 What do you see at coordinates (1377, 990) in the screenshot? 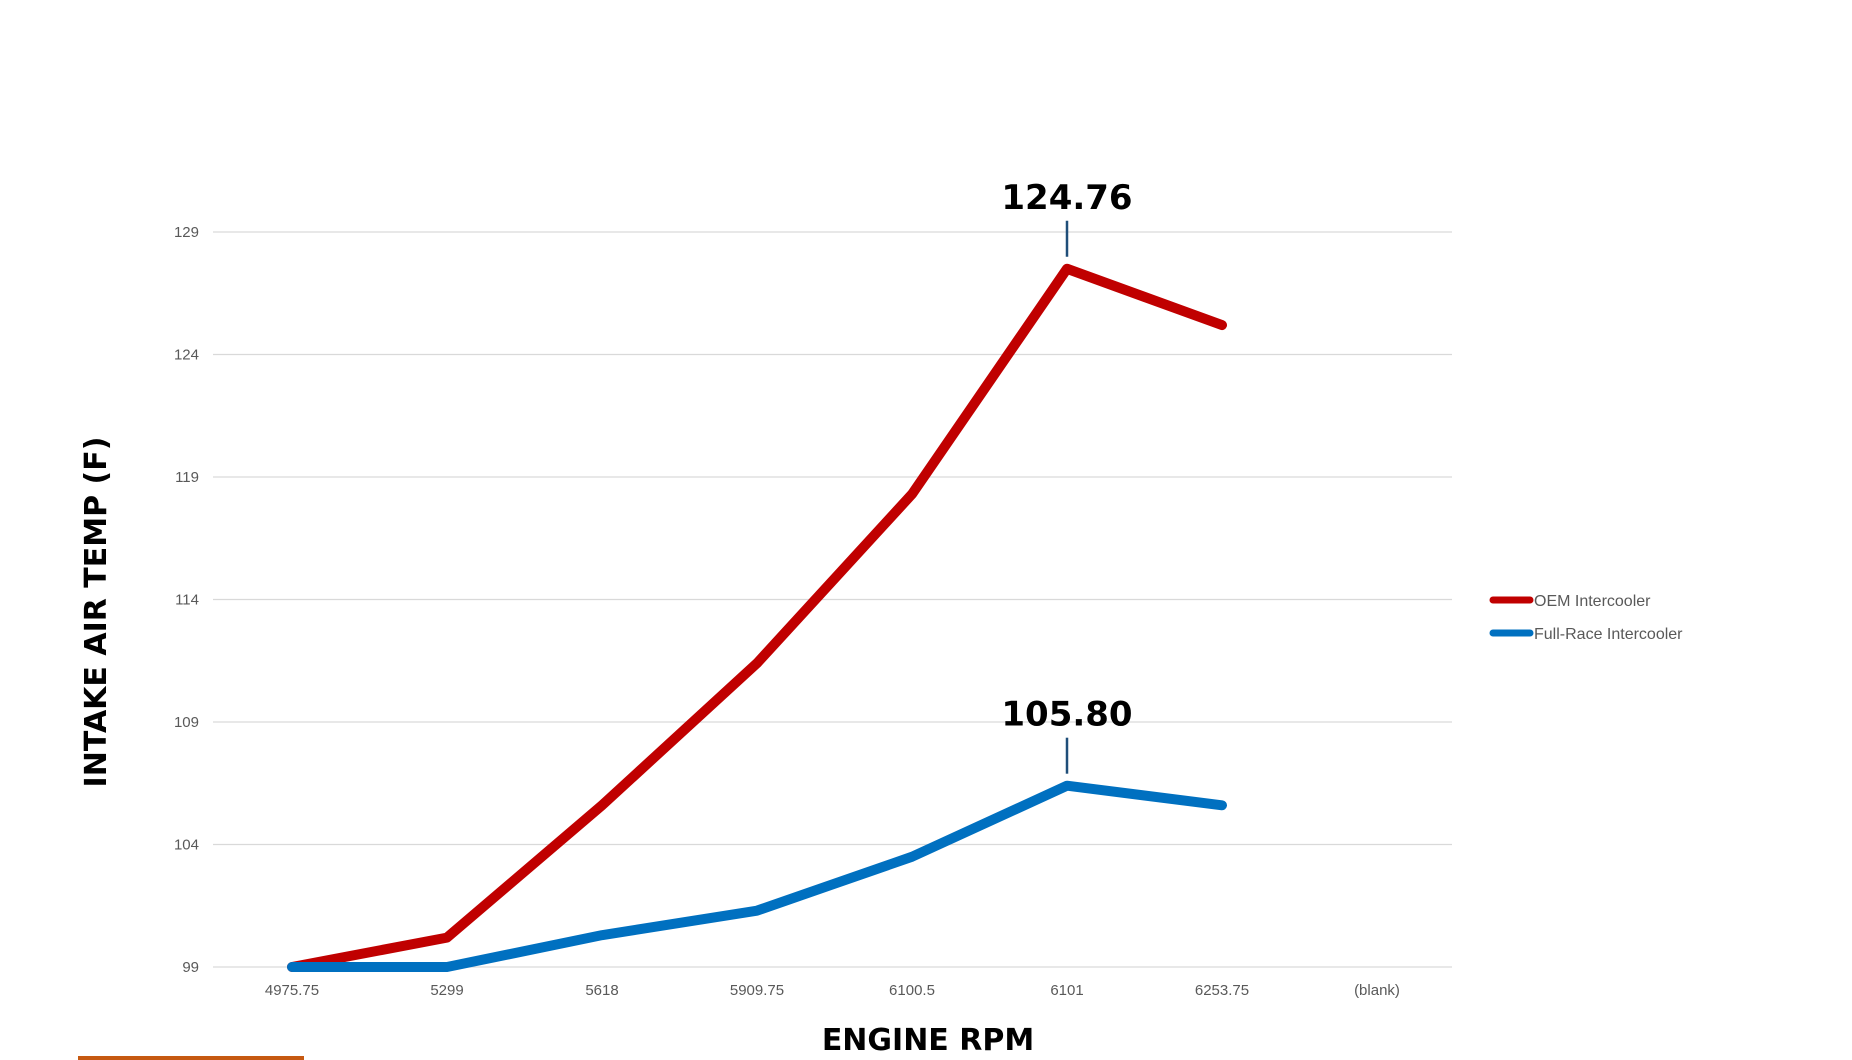
I see `x-tick-label: (blank)` at bounding box center [1377, 990].